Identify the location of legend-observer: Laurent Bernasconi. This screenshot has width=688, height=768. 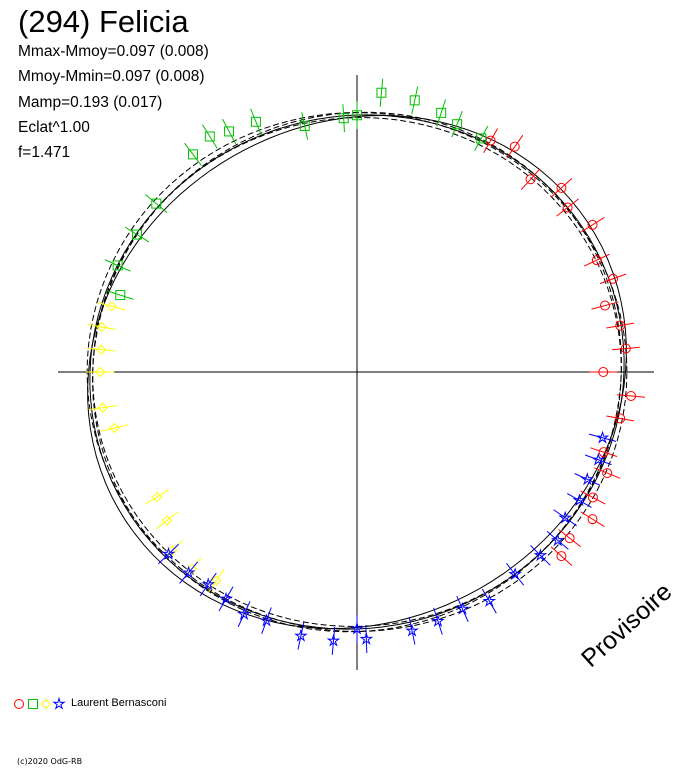
(119, 703).